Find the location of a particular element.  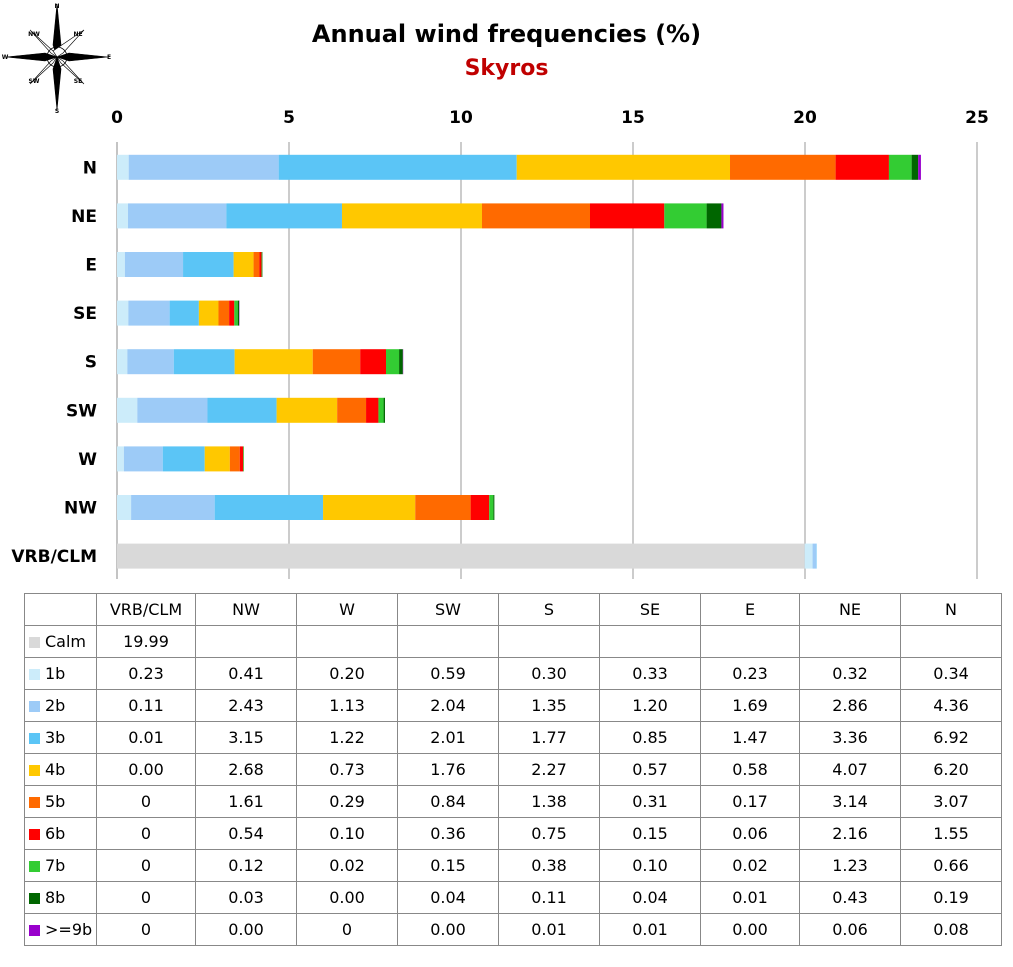

table-cell: 3.15 is located at coordinates (246, 737).